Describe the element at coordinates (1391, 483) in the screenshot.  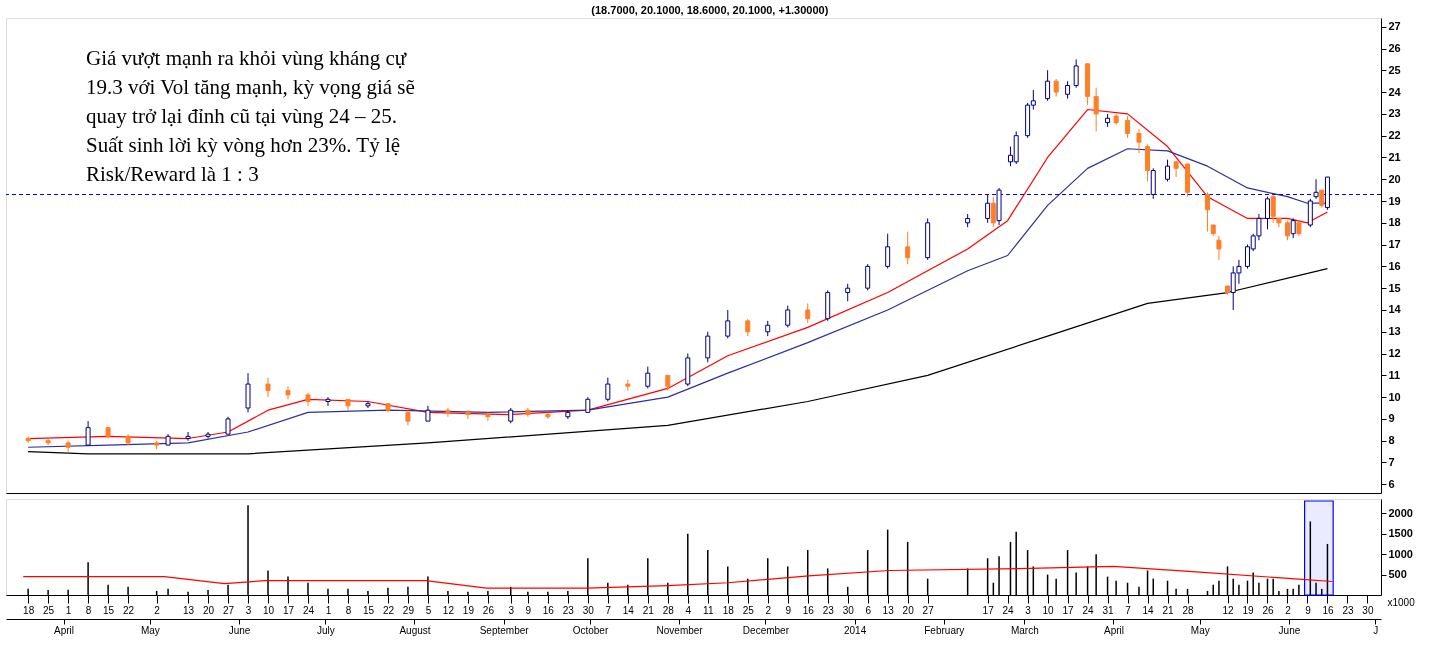
I see `y-tick-label: 6` at that location.